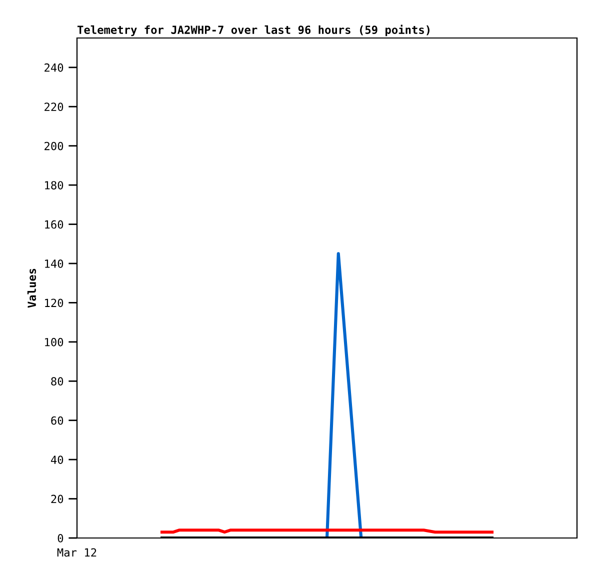 The image size is (597, 579). I want to click on y-tick-label: 100, so click(54, 342).